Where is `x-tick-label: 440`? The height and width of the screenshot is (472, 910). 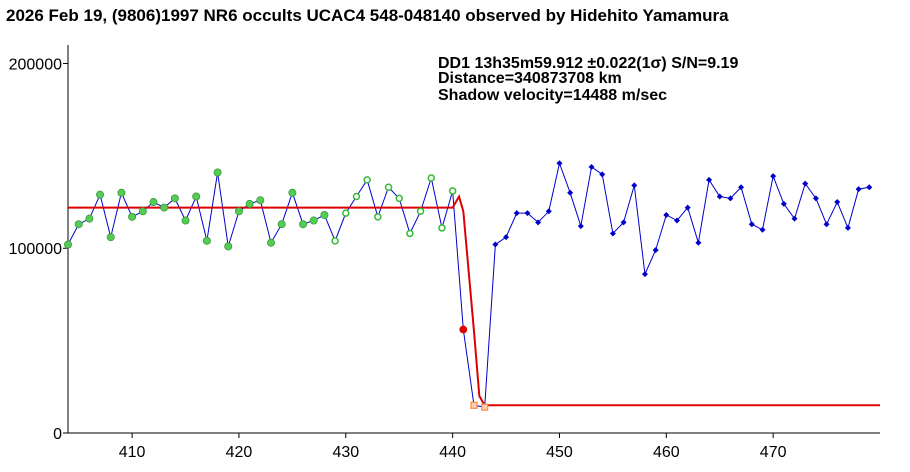 x-tick-label: 440 is located at coordinates (452, 452).